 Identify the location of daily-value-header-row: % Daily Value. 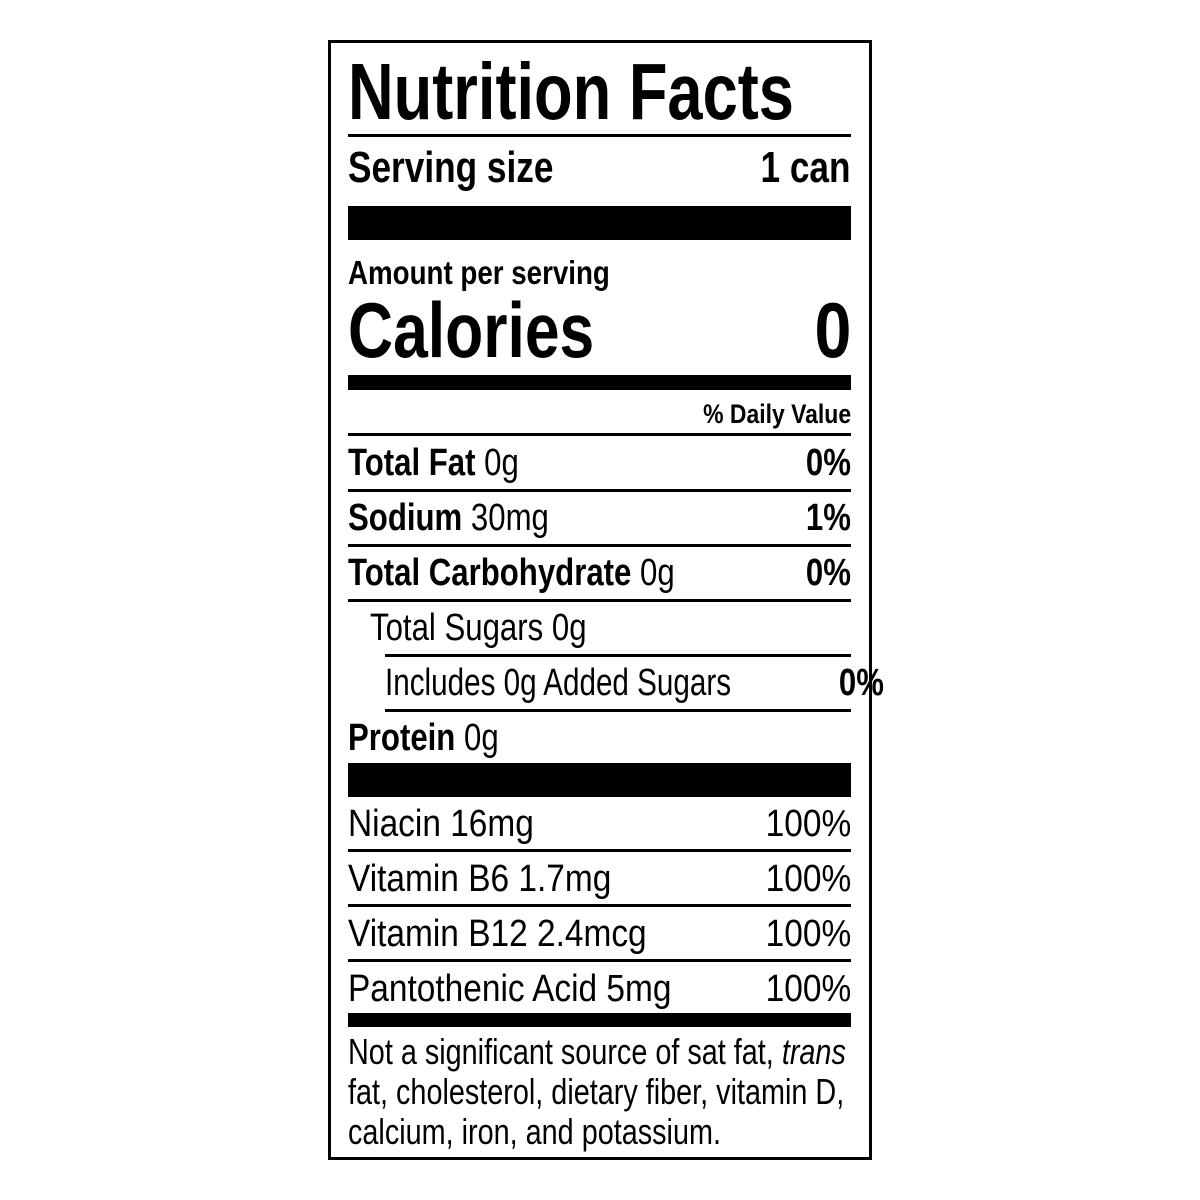
(599, 414).